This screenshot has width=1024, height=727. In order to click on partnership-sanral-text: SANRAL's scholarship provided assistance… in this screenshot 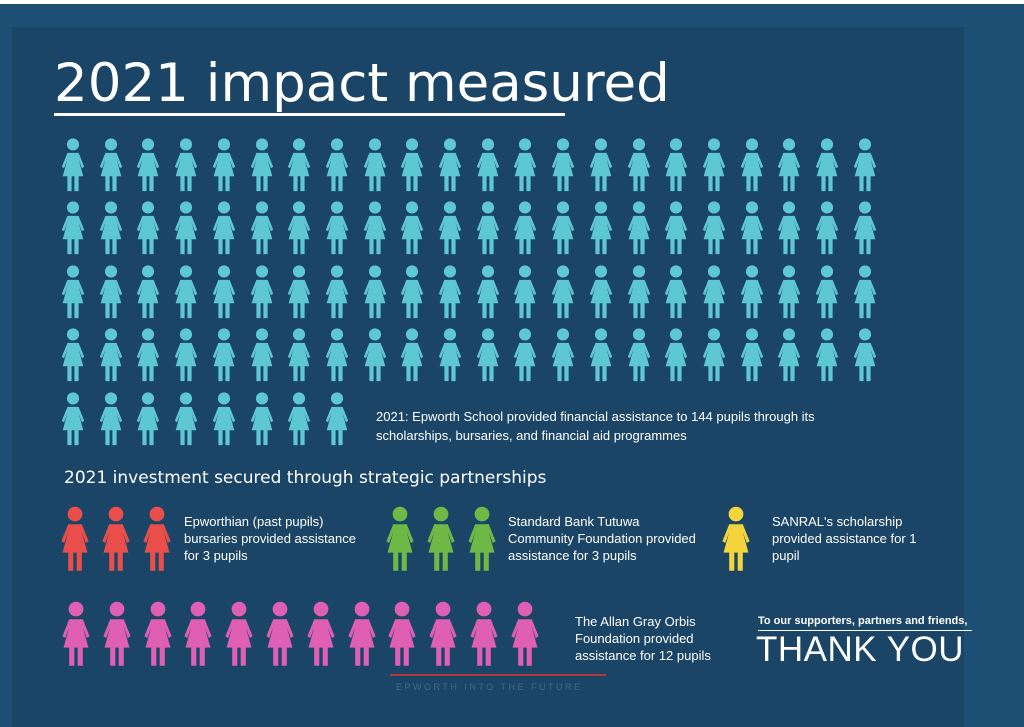, I will do `click(844, 538)`.